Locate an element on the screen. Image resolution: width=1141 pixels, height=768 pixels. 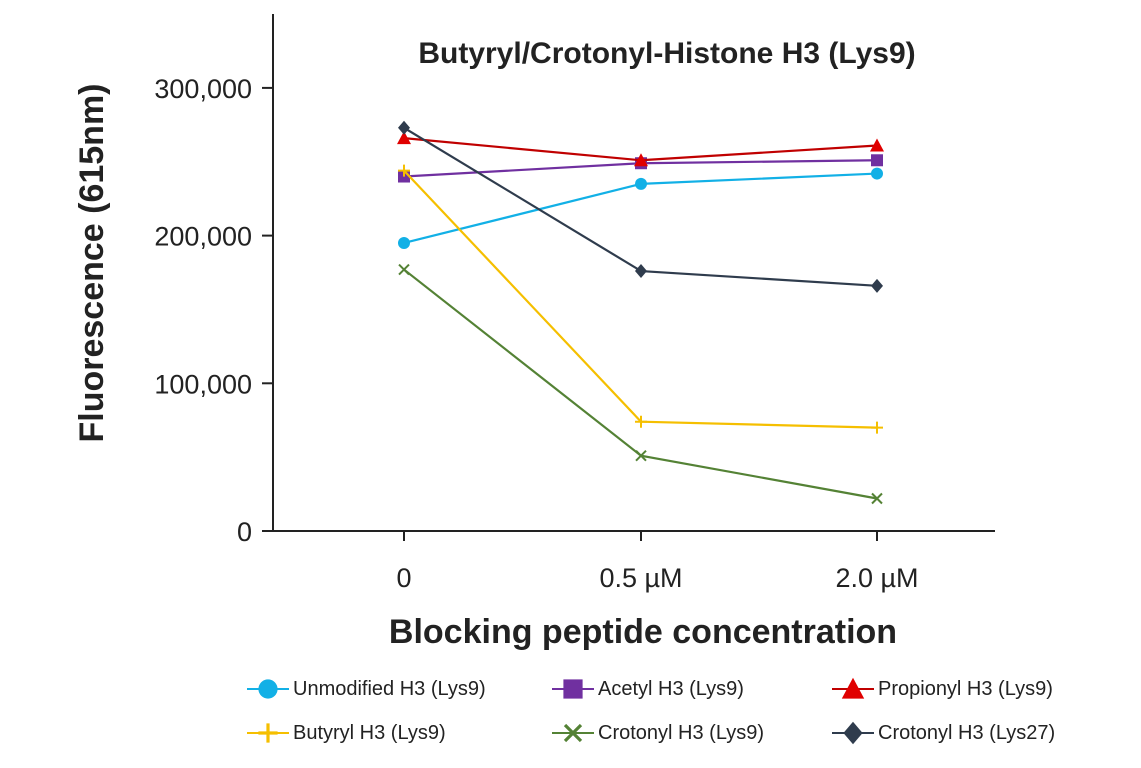
legend-triangle-icon is located at coordinates (853, 688).